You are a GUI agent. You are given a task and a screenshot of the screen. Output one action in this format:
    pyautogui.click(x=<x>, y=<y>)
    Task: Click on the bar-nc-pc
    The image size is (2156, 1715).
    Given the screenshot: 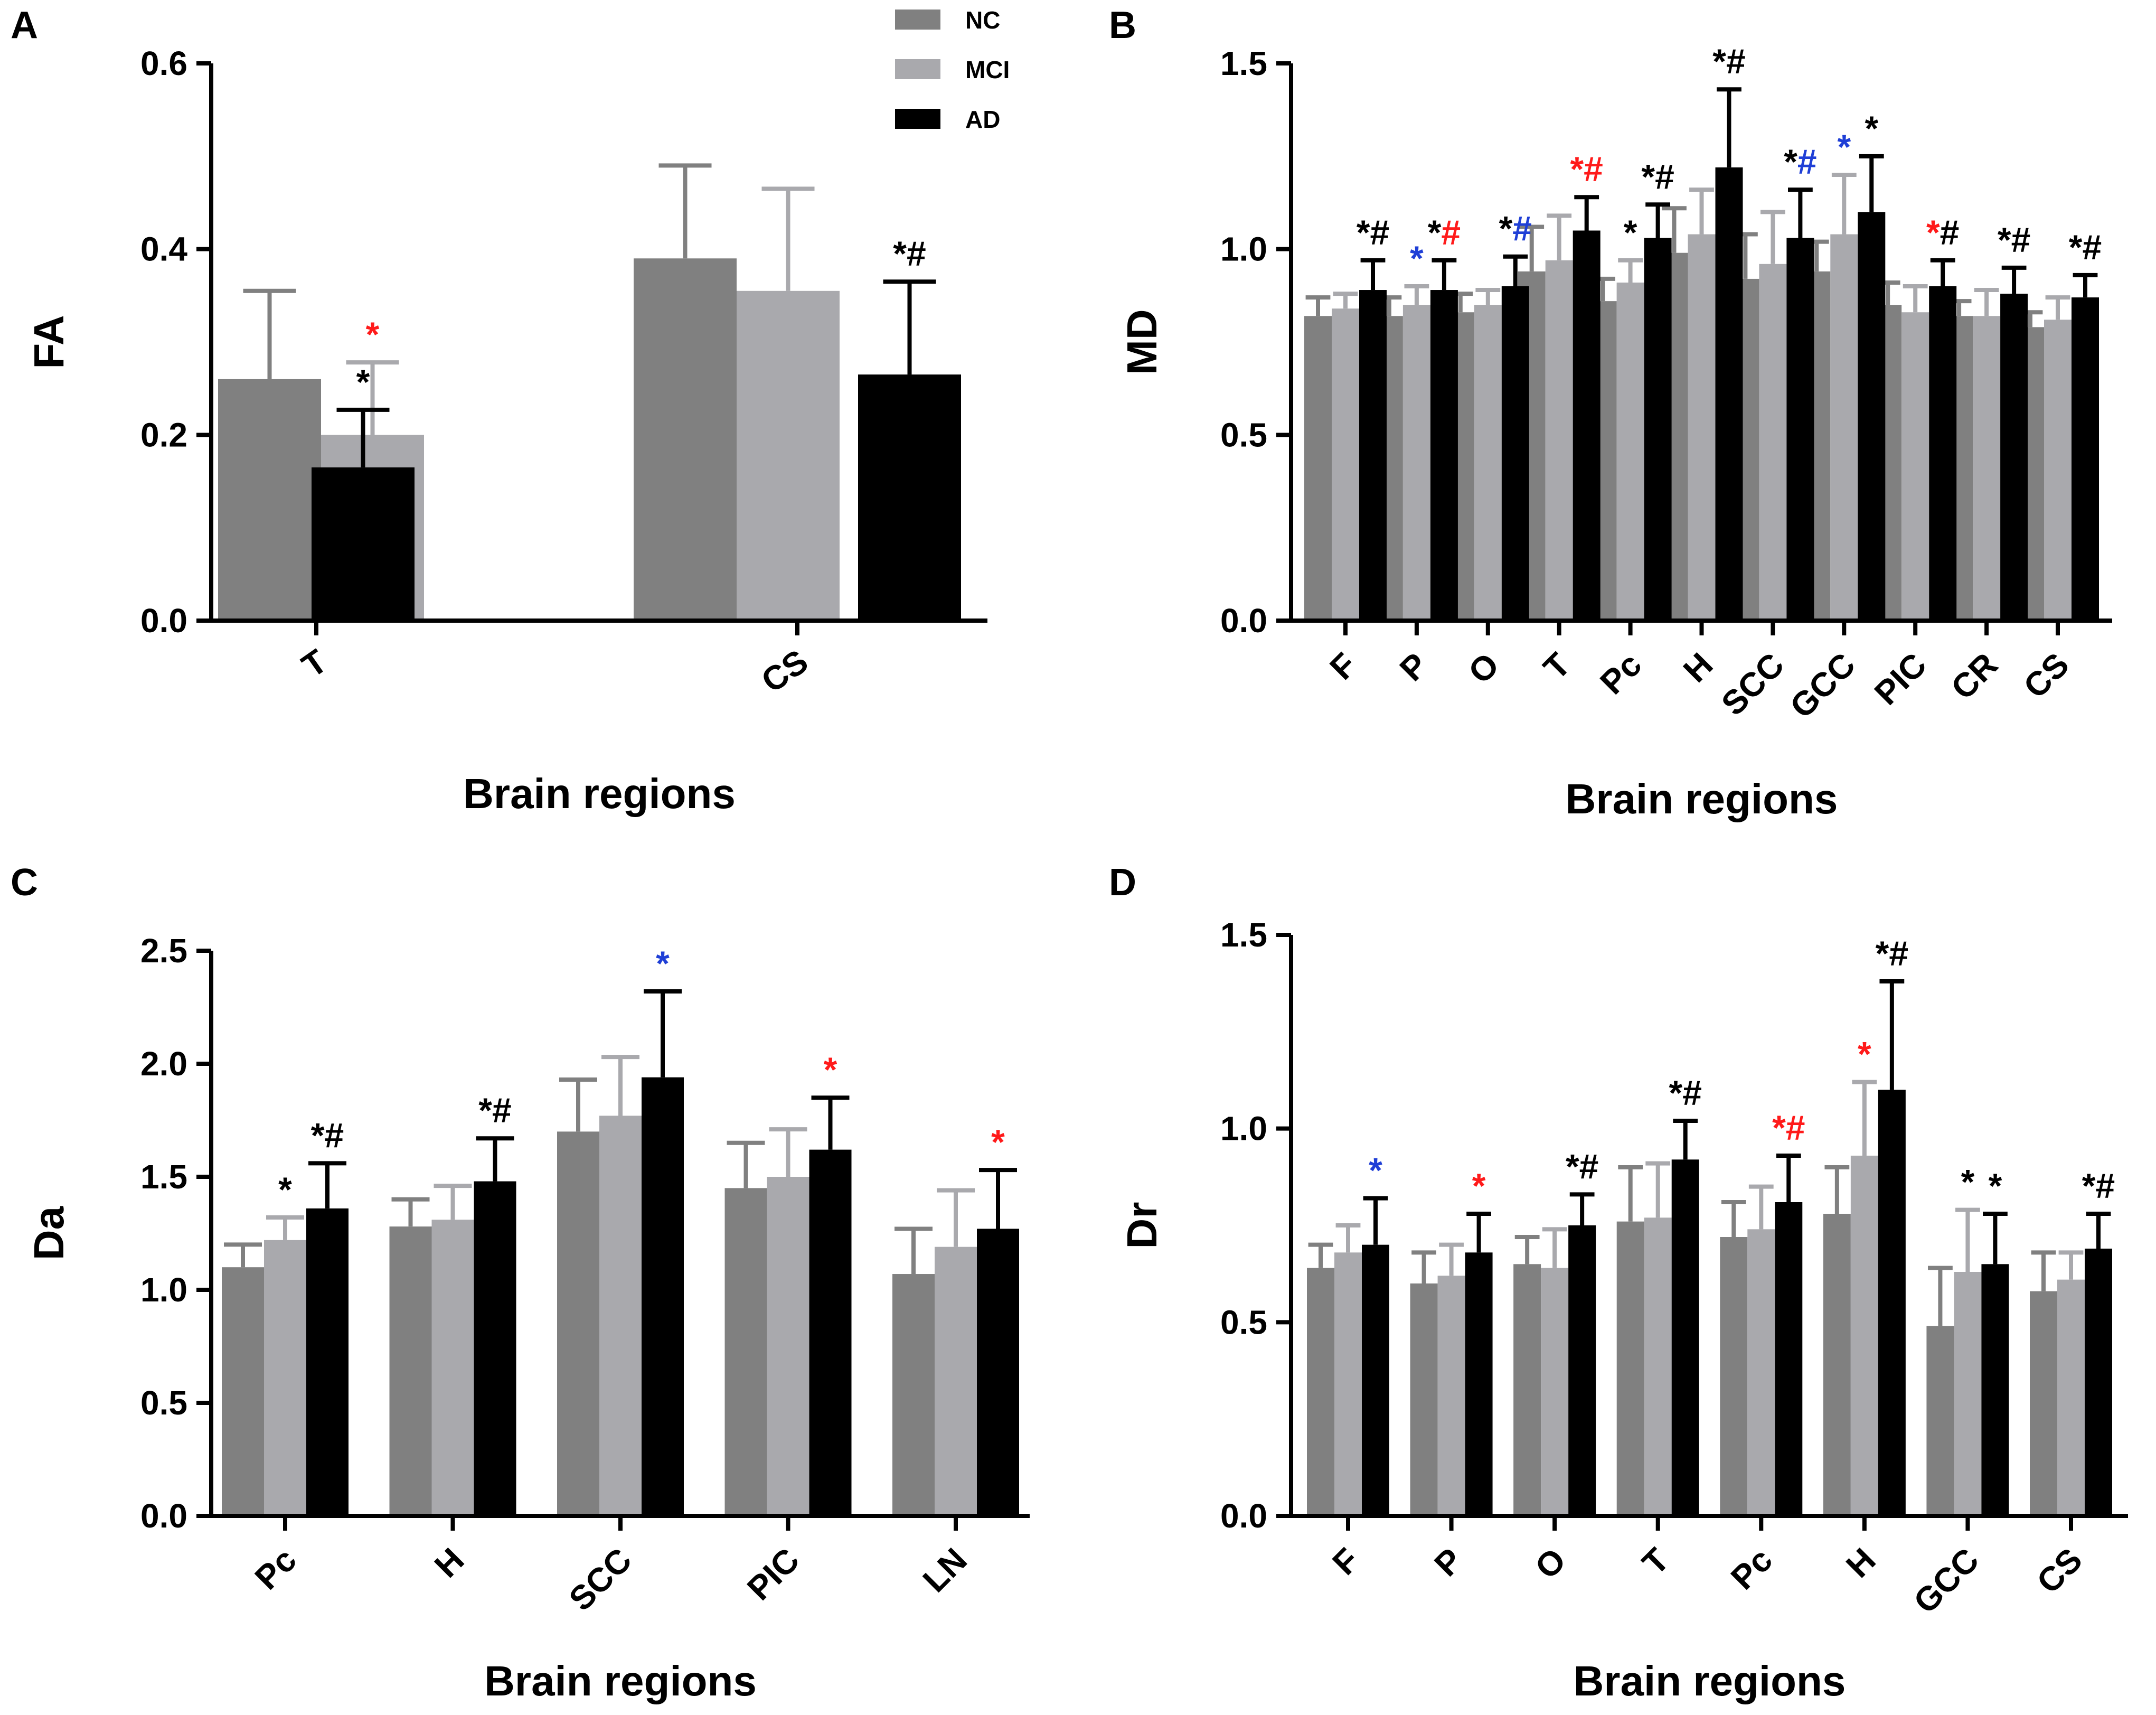 What is the action you would take?
    pyautogui.click(x=1734, y=1376)
    